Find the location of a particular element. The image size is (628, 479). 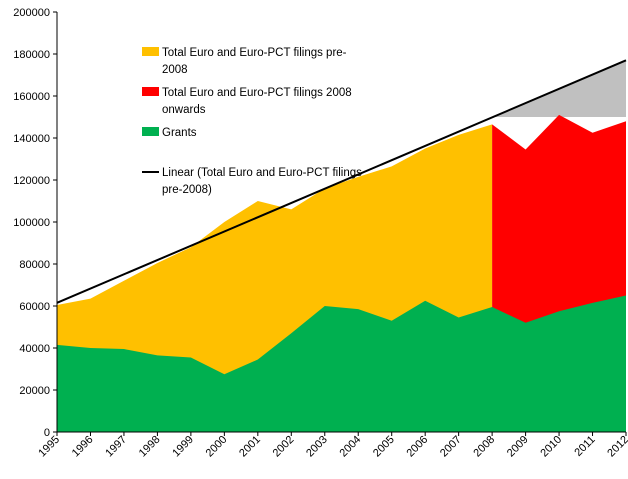

x-tick-label: 2001 is located at coordinates (250, 447).